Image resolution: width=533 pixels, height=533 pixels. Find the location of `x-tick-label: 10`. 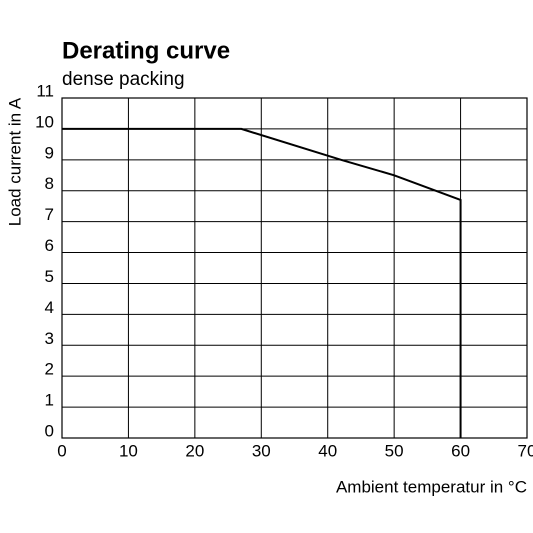

x-tick-label: 10 is located at coordinates (128, 450).